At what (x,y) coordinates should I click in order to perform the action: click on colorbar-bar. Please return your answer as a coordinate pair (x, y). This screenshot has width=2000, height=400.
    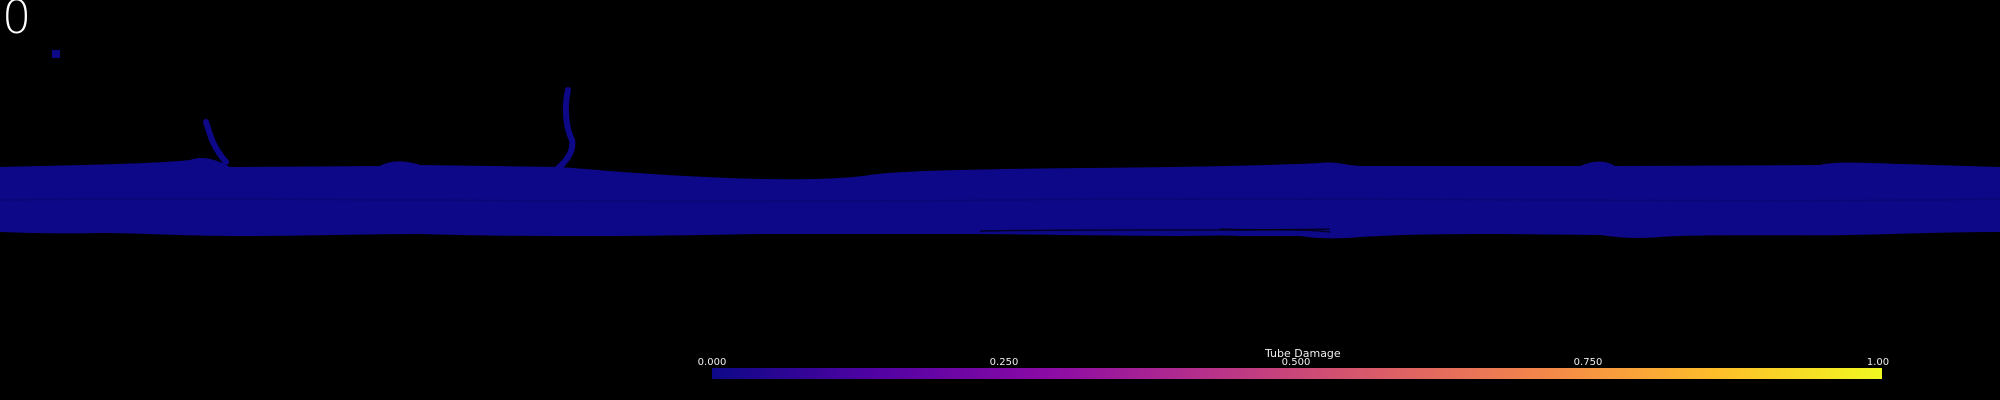
    Looking at the image, I should click on (1297, 373).